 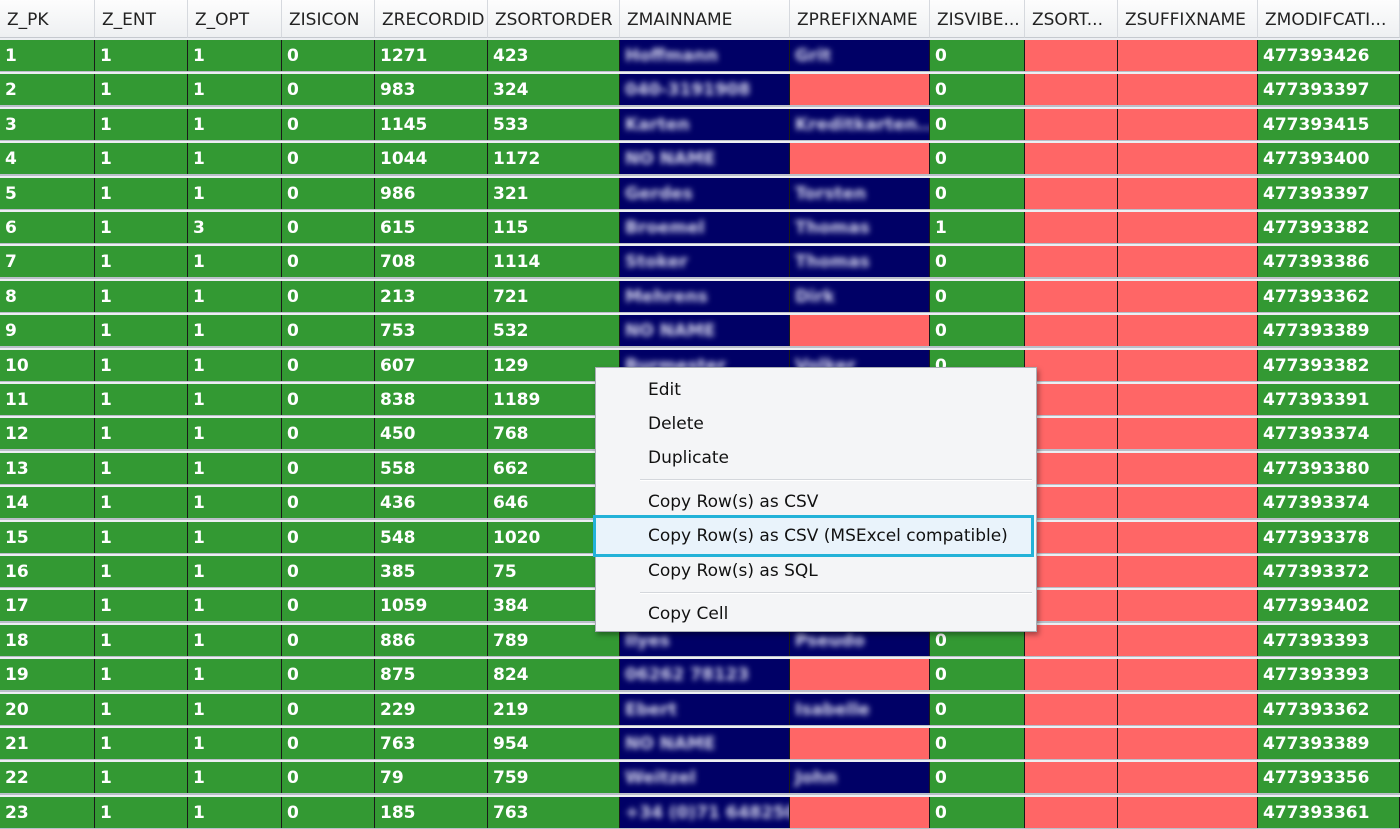 What do you see at coordinates (554, 675) in the screenshot?
I see `table-cell: 824` at bounding box center [554, 675].